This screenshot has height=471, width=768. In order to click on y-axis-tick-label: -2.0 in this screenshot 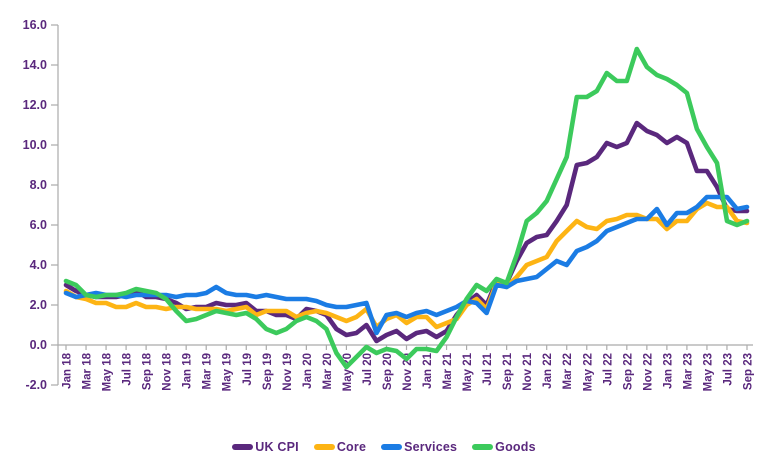, I will do `click(36, 385)`.